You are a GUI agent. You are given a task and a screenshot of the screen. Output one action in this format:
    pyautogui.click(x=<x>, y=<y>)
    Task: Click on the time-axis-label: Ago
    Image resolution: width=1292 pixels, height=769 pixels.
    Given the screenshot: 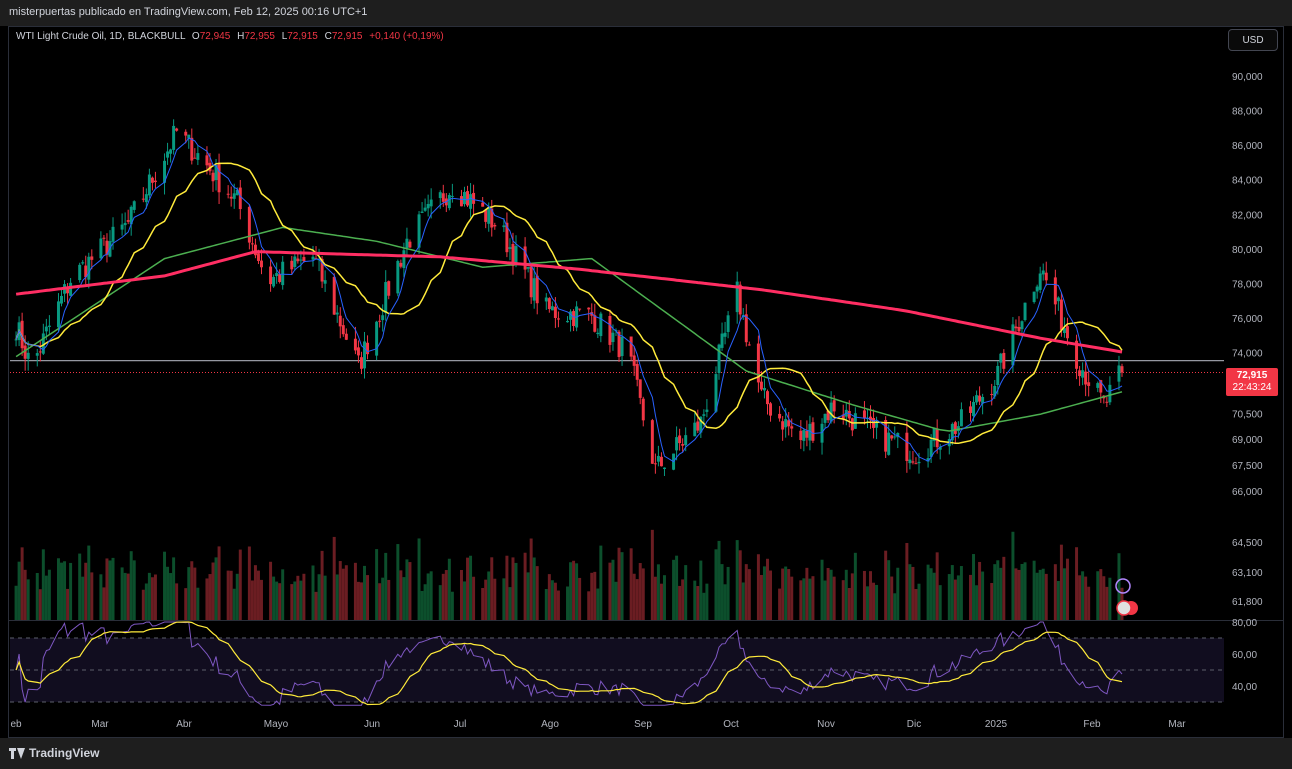 What is the action you would take?
    pyautogui.click(x=550, y=724)
    